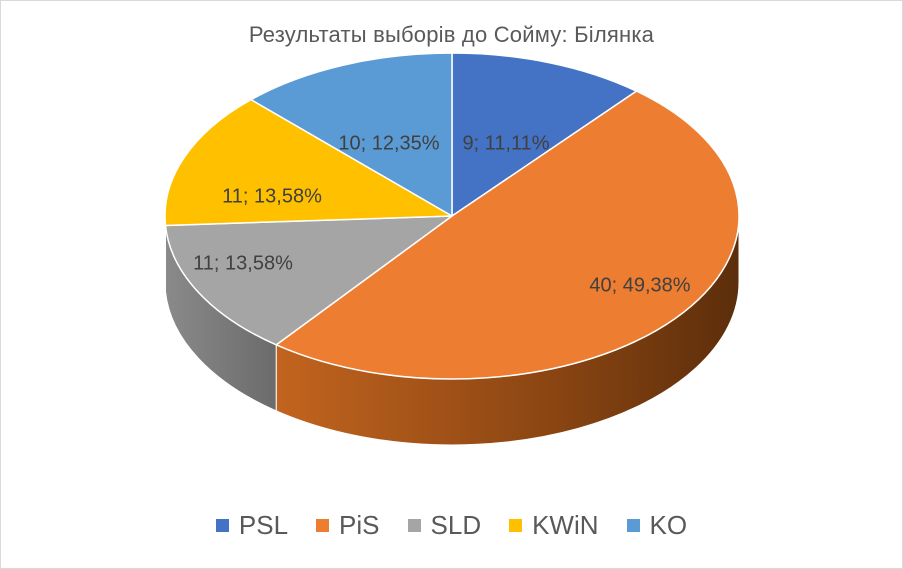  What do you see at coordinates (456, 525) in the screenshot?
I see `legend-label: SLD` at bounding box center [456, 525].